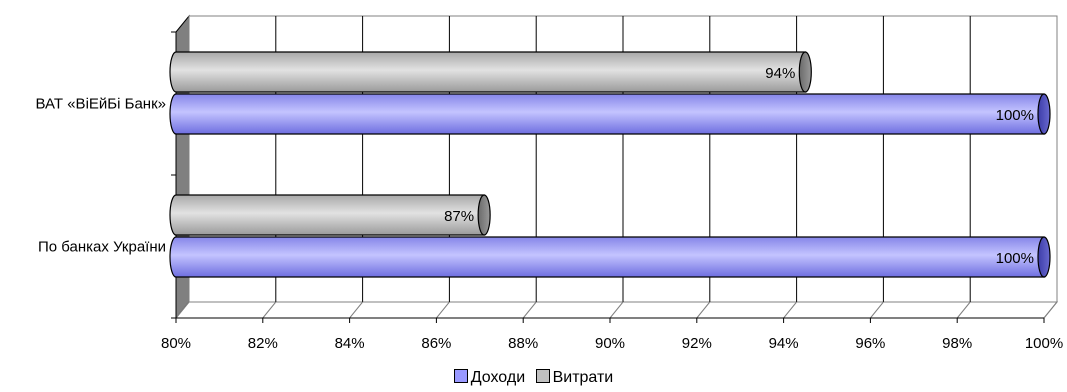 This screenshot has height=392, width=1067. I want to click on x-tick-label: 96%, so click(870, 343).